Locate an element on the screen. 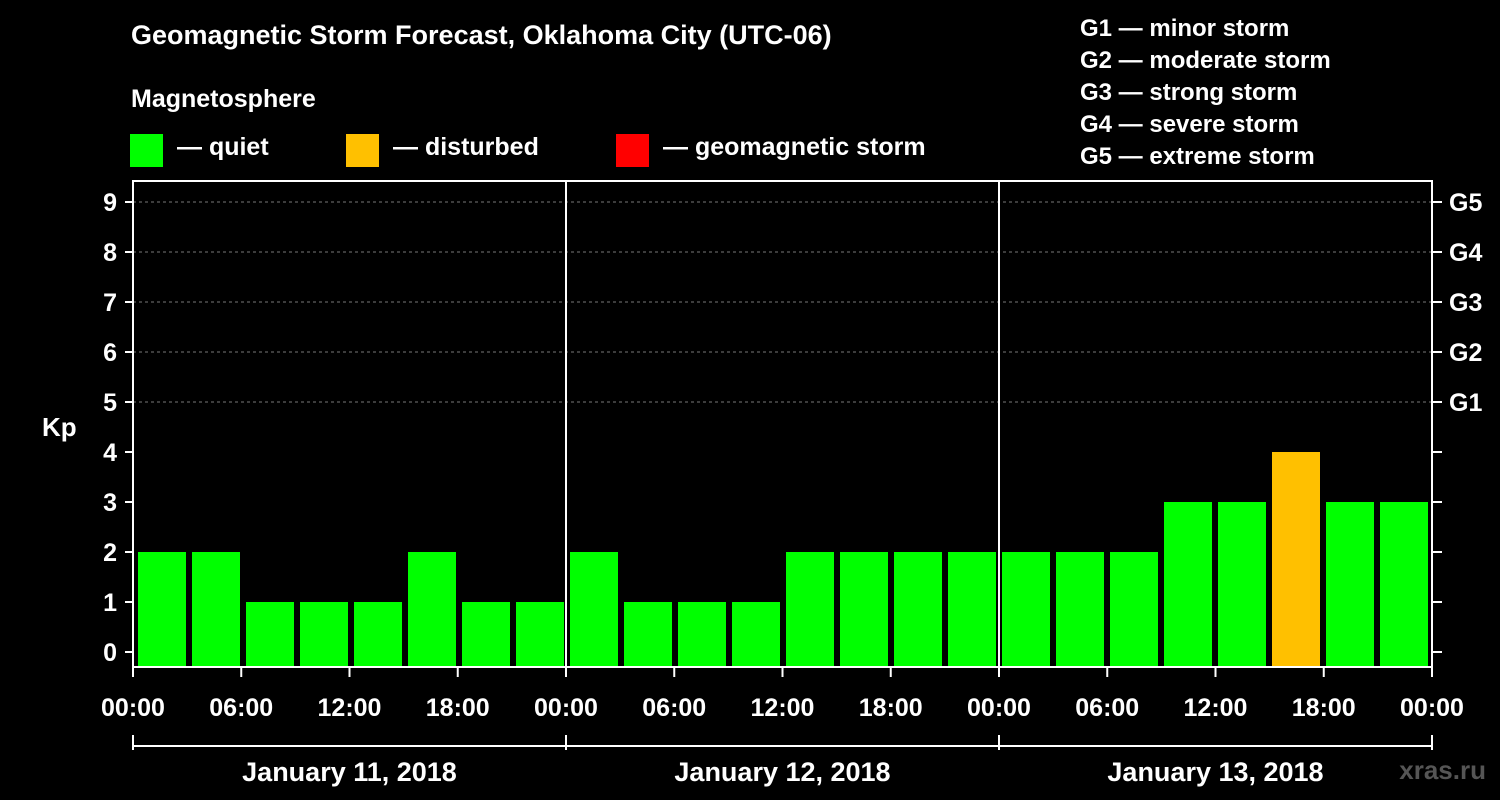 The width and height of the screenshot is (1500, 800). y-tick-label: 7 is located at coordinates (110, 303).